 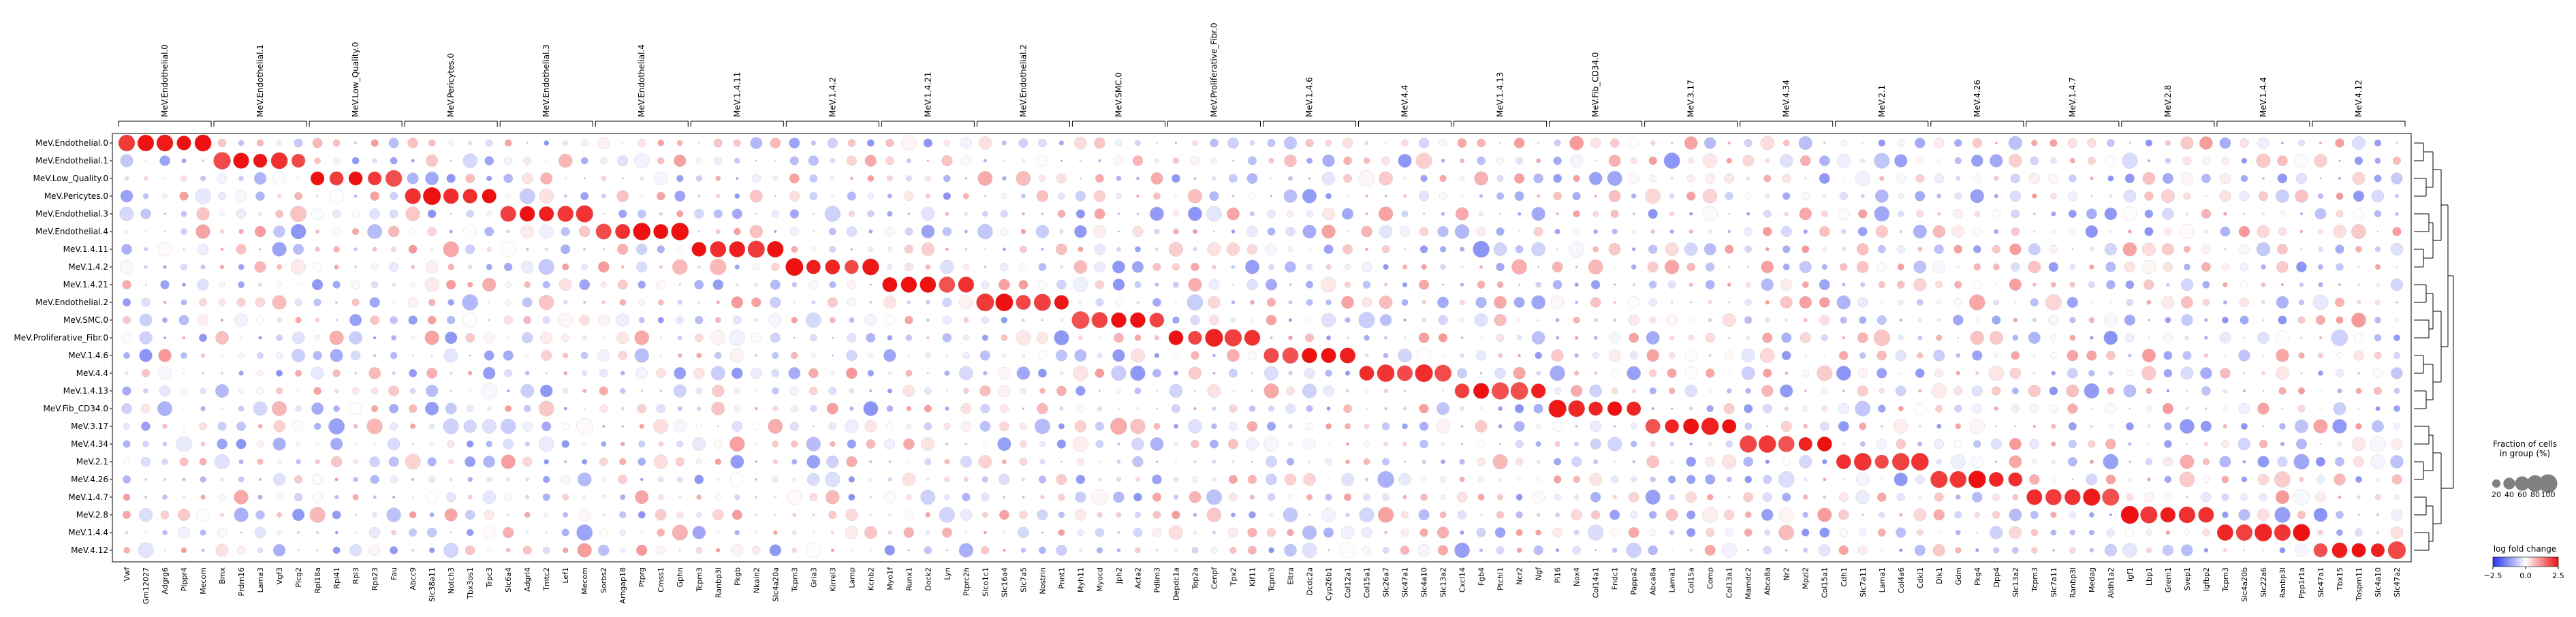 I want to click on gene-tick-label: Depdc1a, so click(x=1176, y=584).